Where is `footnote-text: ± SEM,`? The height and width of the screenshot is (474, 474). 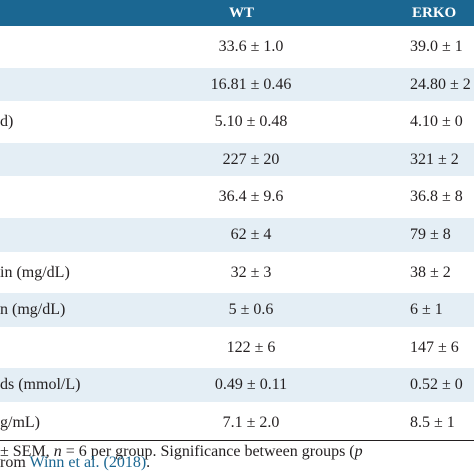 footnote-text: ± SEM, is located at coordinates (27, 451).